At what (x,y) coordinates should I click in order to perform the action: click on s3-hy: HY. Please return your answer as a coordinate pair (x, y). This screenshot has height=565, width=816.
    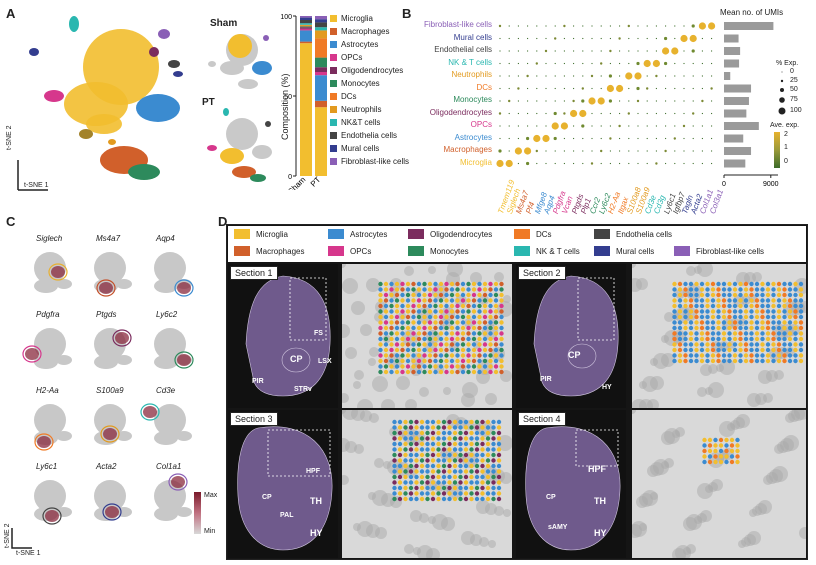
    Looking at the image, I should click on (316, 533).